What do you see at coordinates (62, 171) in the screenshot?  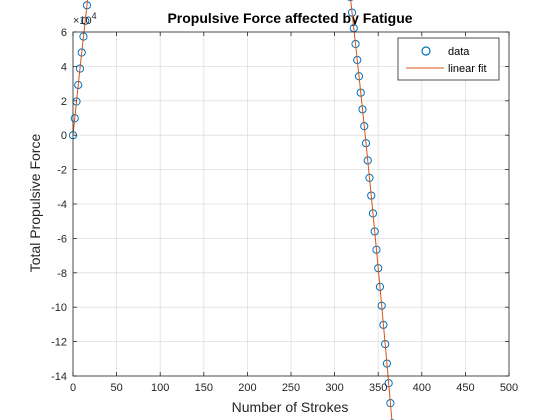 I see `y-tick-label: -2` at bounding box center [62, 171].